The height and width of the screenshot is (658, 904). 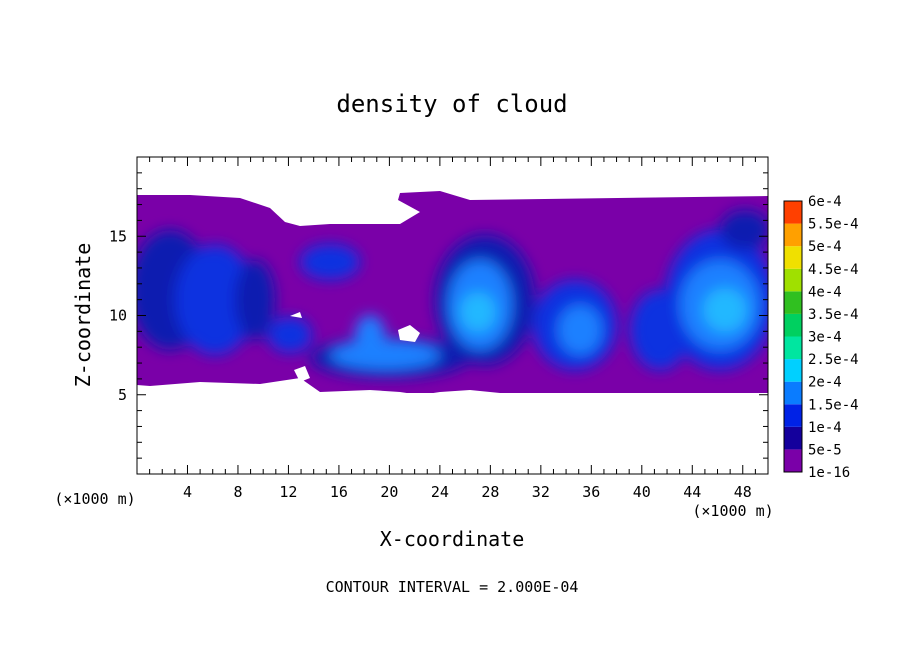 I want to click on colorbar-frame, so click(x=793, y=336).